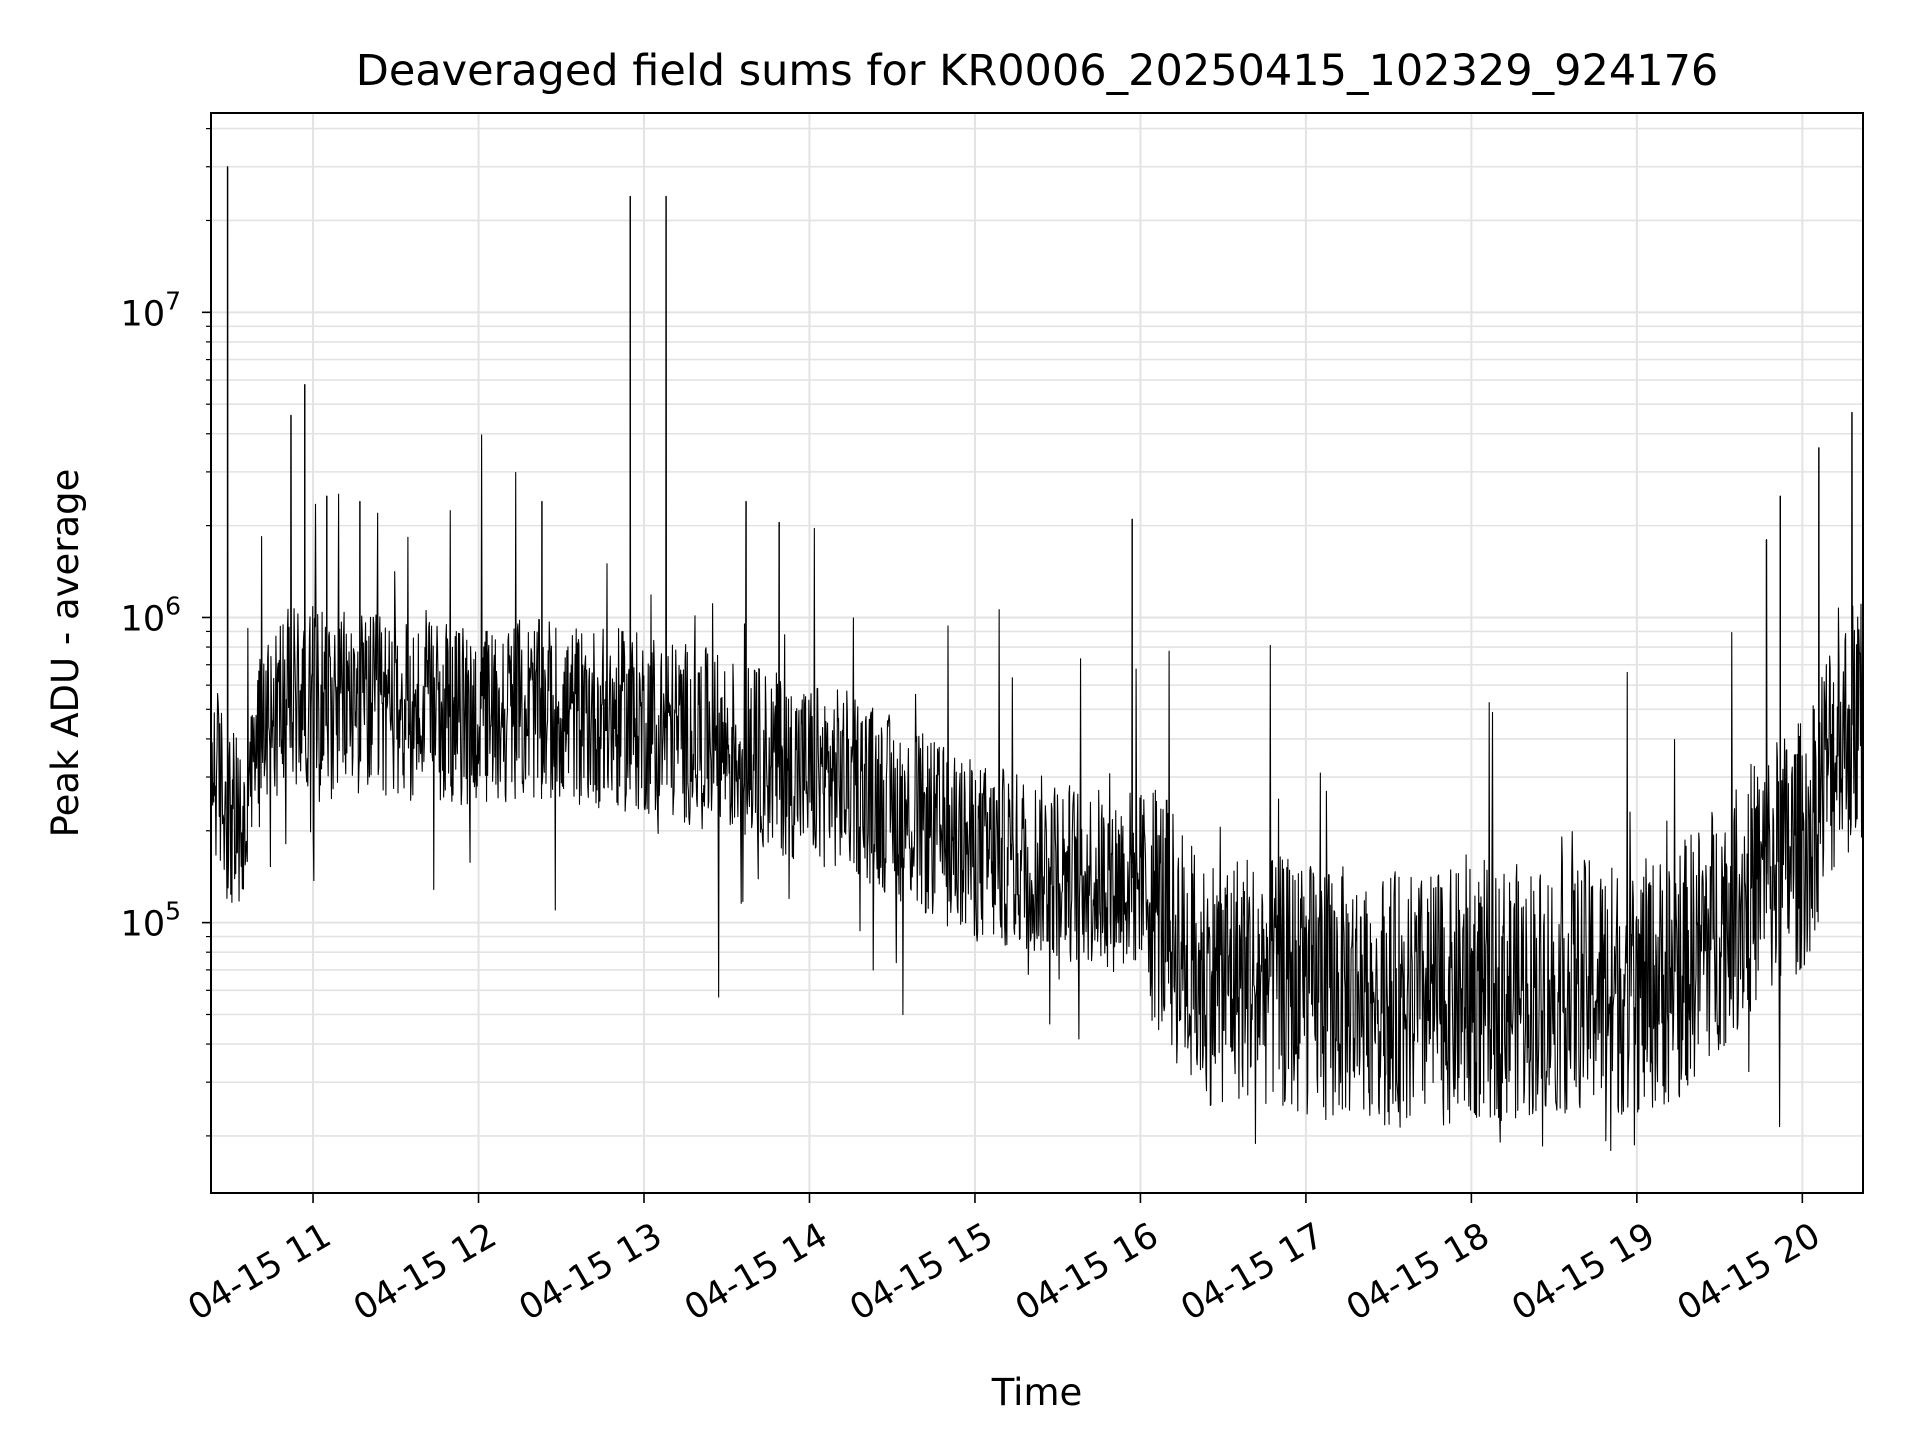 This screenshot has height=1444, width=1920. I want to click on y-tick-label: 10⁷, so click(151, 310).